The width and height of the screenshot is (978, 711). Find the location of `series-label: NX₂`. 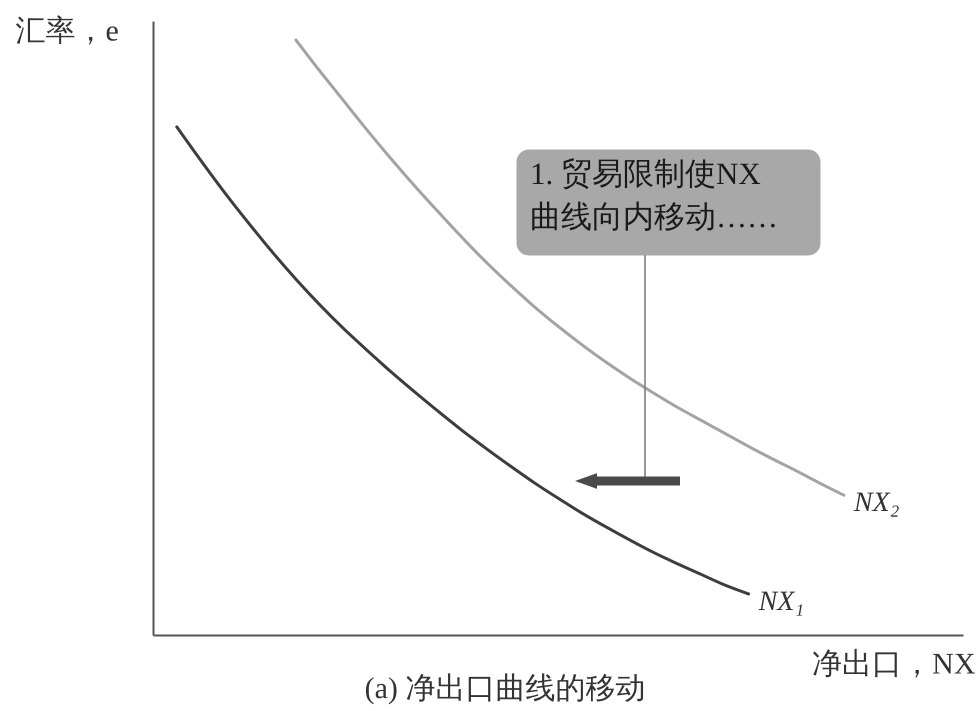

series-label: NX₂ is located at coordinates (876, 502).